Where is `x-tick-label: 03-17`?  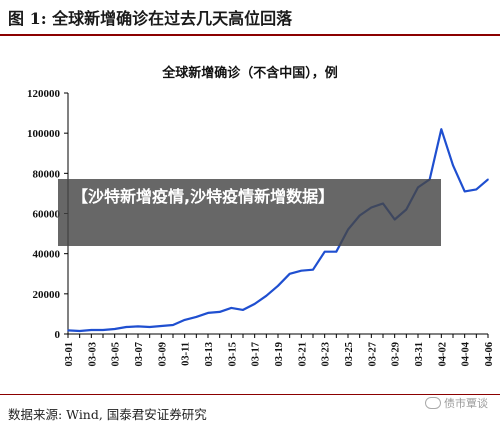 x-tick-label: 03-17 is located at coordinates (256, 354).